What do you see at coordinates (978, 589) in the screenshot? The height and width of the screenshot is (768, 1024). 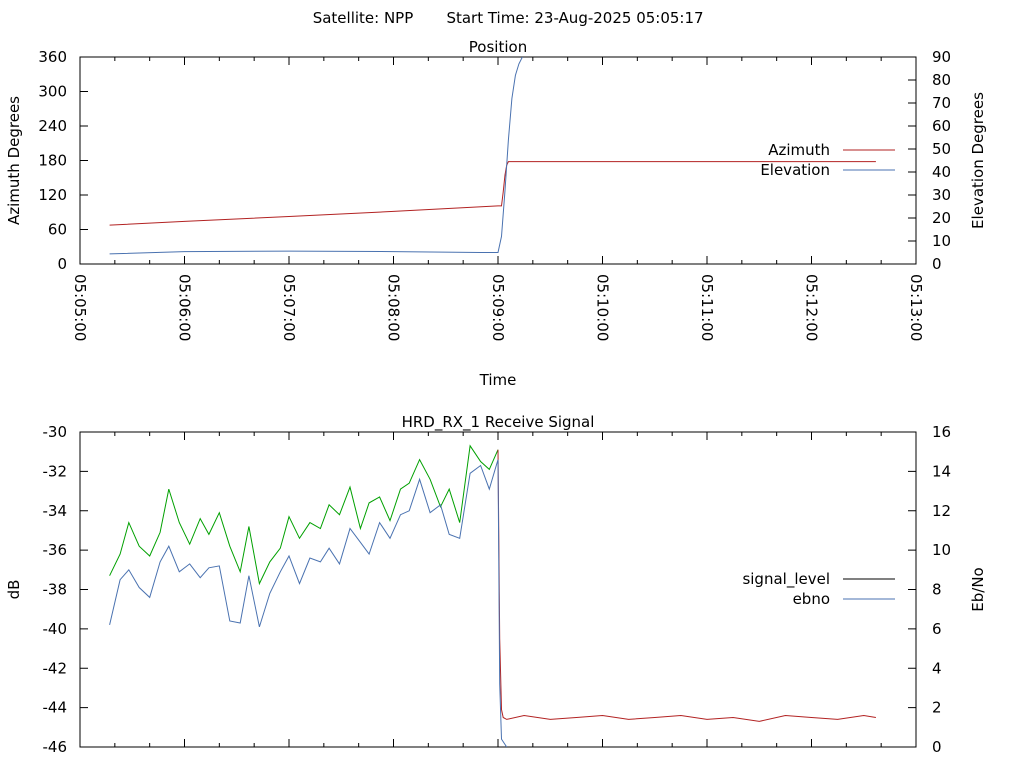 I see `y2-axis-label: Eb/No` at bounding box center [978, 589].